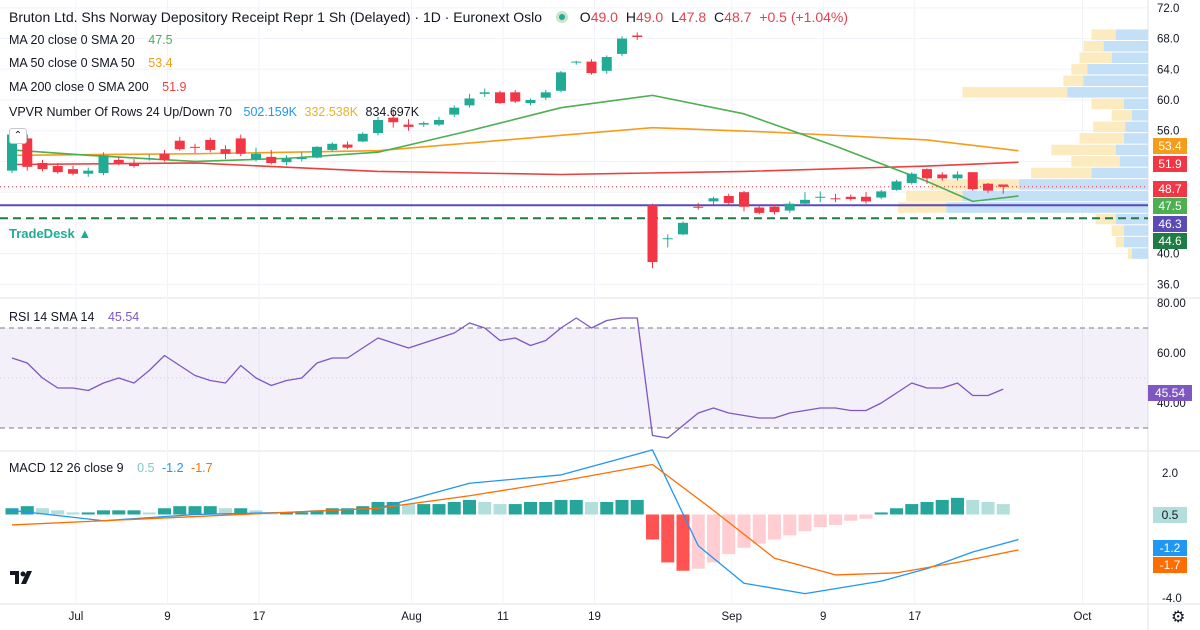  What do you see at coordinates (113, 468) in the screenshot?
I see `macd-legend: MACD 12 26 close 9 0.5 -1.2 -1.7` at bounding box center [113, 468].